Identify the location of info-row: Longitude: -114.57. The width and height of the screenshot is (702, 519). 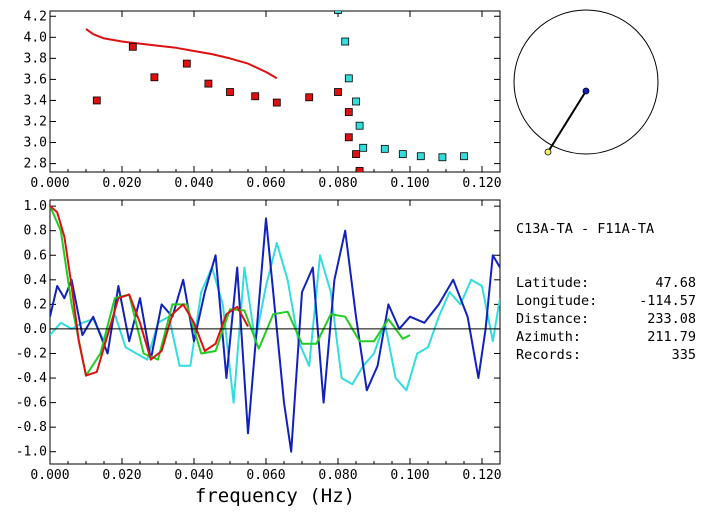
(606, 301).